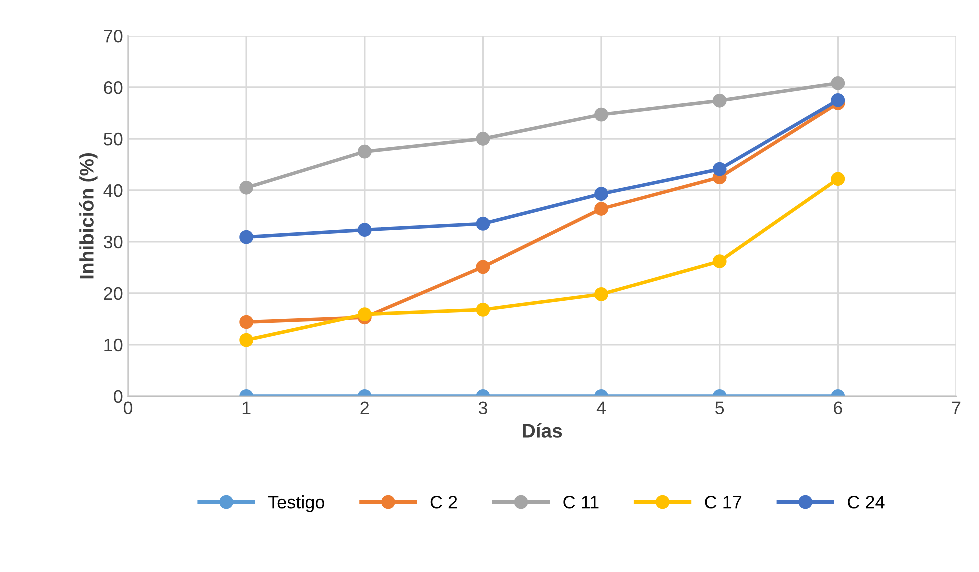 The width and height of the screenshot is (979, 572). What do you see at coordinates (113, 87) in the screenshot?
I see `y-tick-label: 60` at bounding box center [113, 87].